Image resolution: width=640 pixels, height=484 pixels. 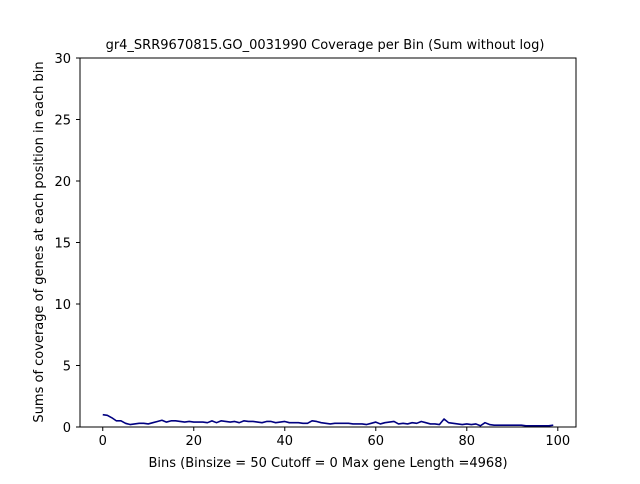 I want to click on series-line, so click(x=328, y=420).